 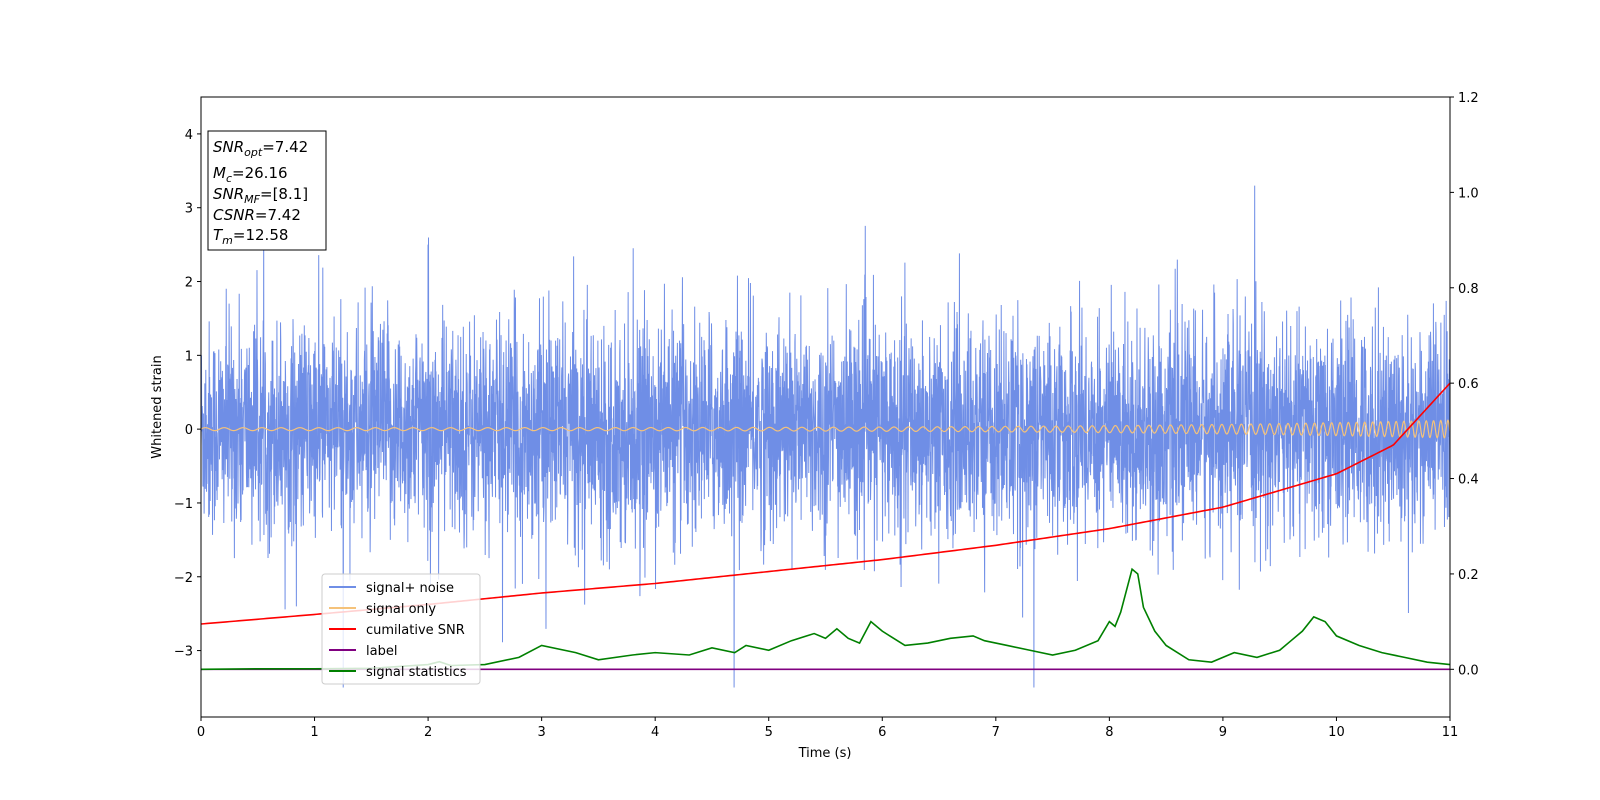 What do you see at coordinates (189, 430) in the screenshot?
I see `y-tick-label: 0` at bounding box center [189, 430].